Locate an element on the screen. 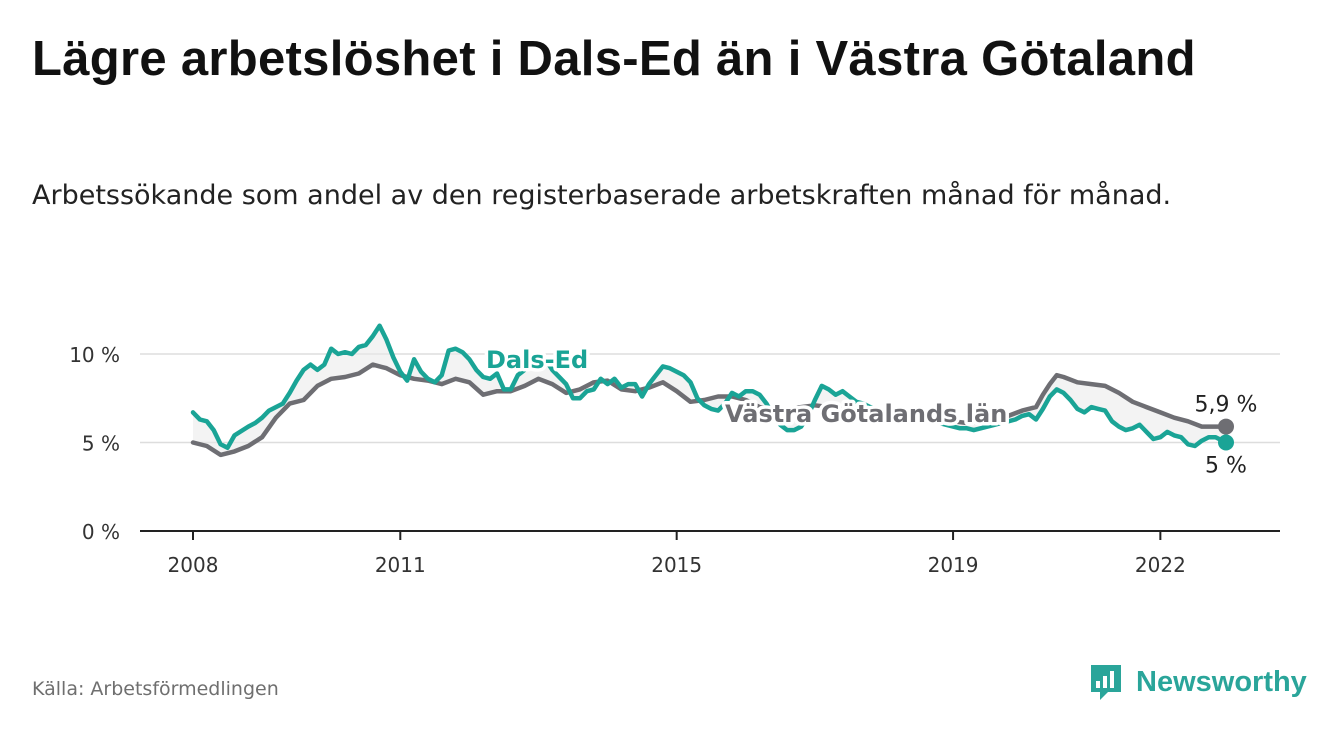  newsworthy-logo-icon is located at coordinates (1106, 682).